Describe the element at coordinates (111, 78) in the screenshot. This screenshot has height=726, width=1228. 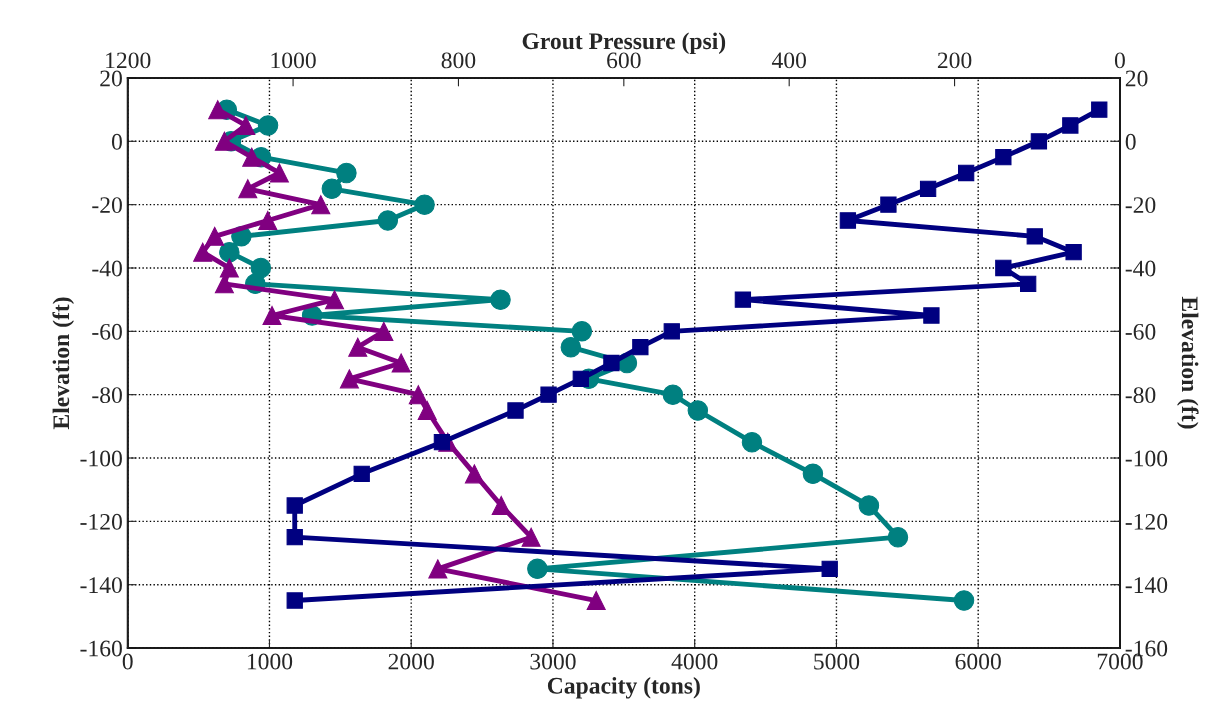
I see `y-tick-label: 20` at that location.